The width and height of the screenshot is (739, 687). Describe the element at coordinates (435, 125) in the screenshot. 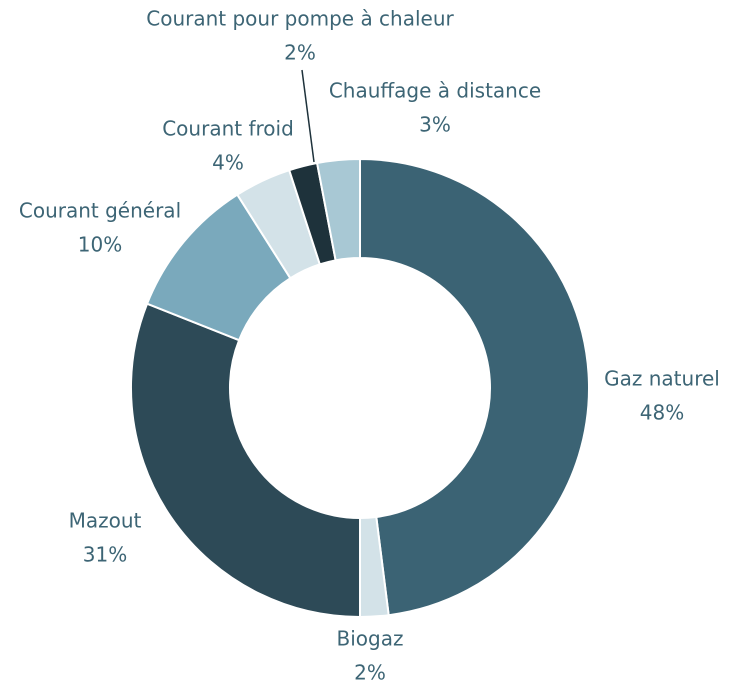

I see `slice-value-label: 3%` at that location.